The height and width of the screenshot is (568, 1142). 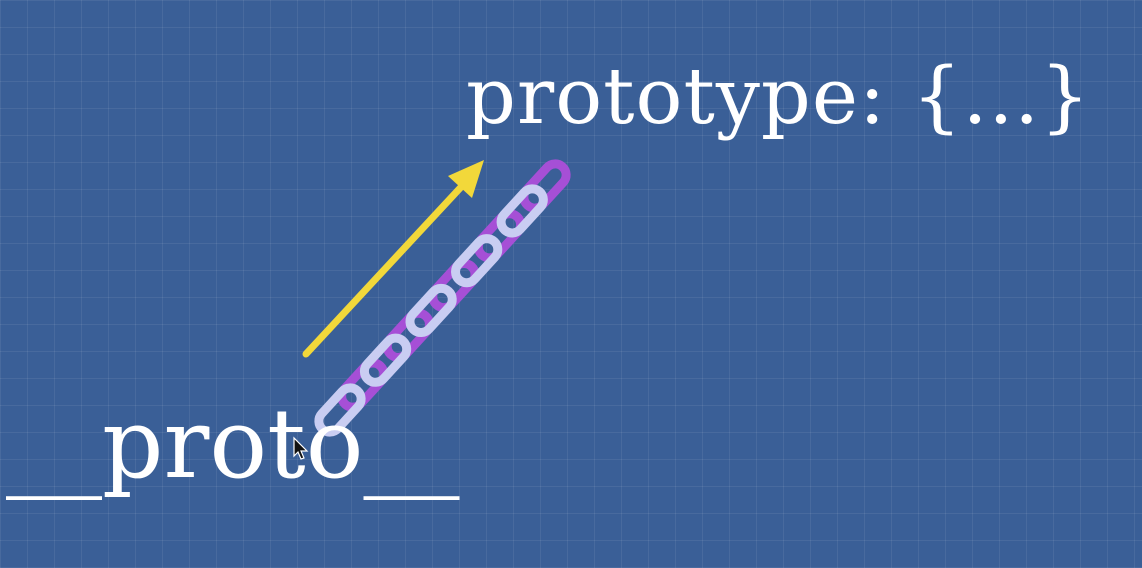 What do you see at coordinates (301, 448) in the screenshot?
I see `mouse-pointer-icon` at bounding box center [301, 448].